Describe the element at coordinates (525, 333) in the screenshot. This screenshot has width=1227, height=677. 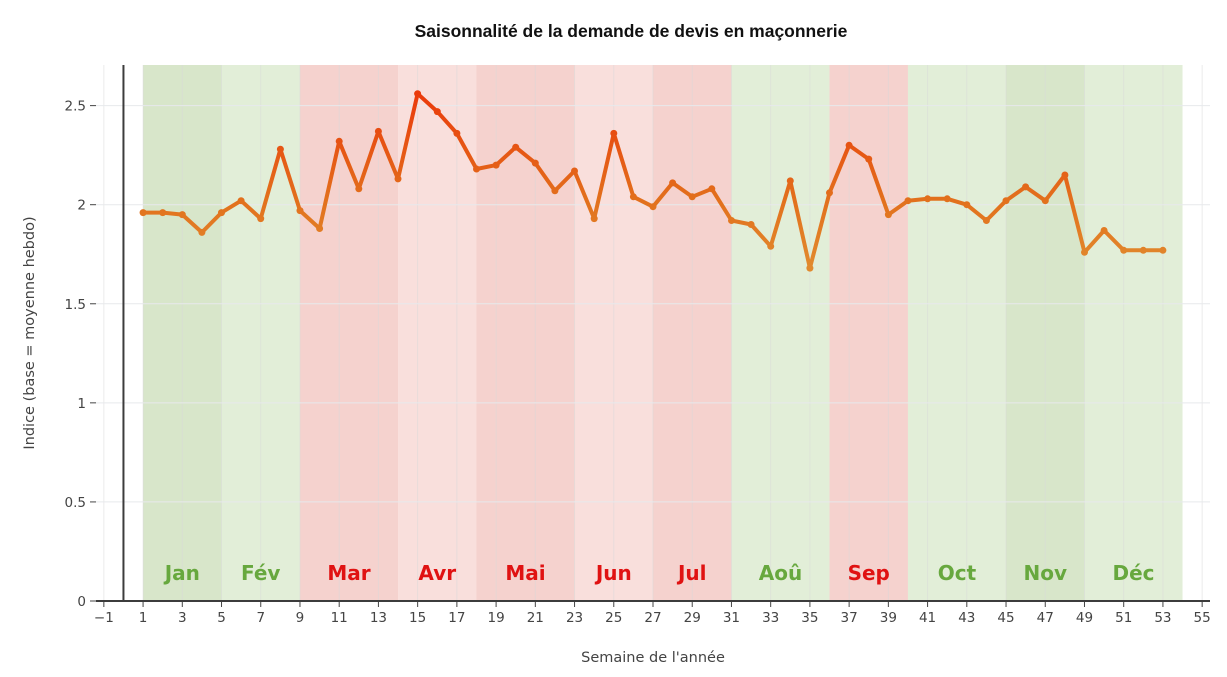
I see `month-band-mai` at that location.